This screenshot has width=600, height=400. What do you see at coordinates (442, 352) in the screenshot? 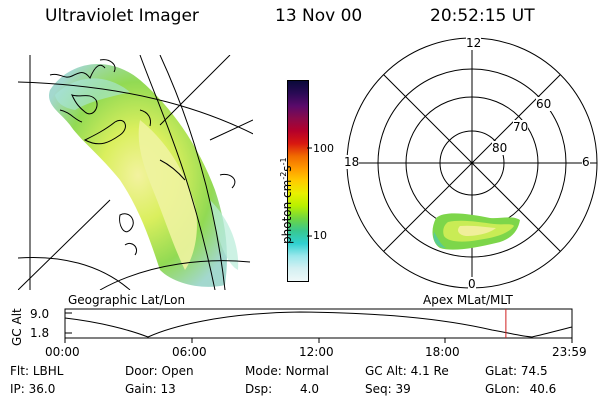
I see `x-tick-1800: 18:00` at bounding box center [442, 352].